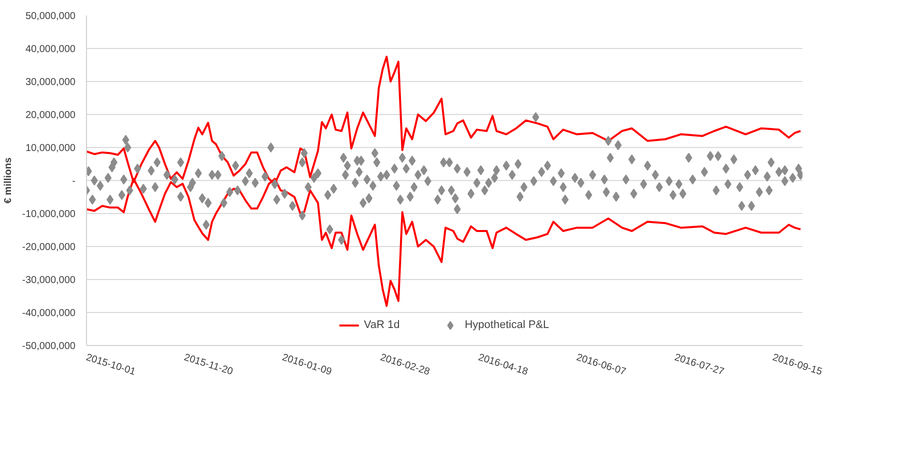  Describe the element at coordinates (50, 82) in the screenshot. I see `y-tick-label: 30,000,000` at that location.